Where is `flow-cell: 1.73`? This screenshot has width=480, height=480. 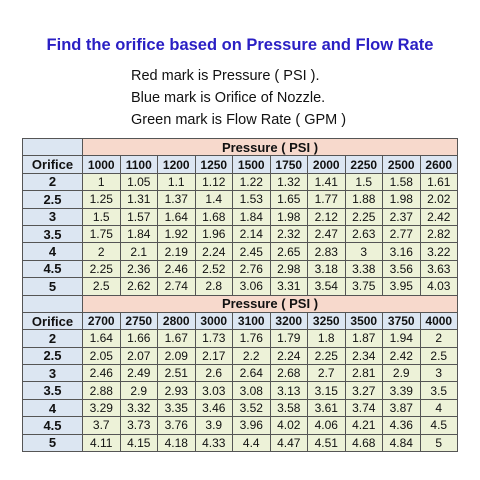
flow-cell: 1.73 is located at coordinates (213, 338).